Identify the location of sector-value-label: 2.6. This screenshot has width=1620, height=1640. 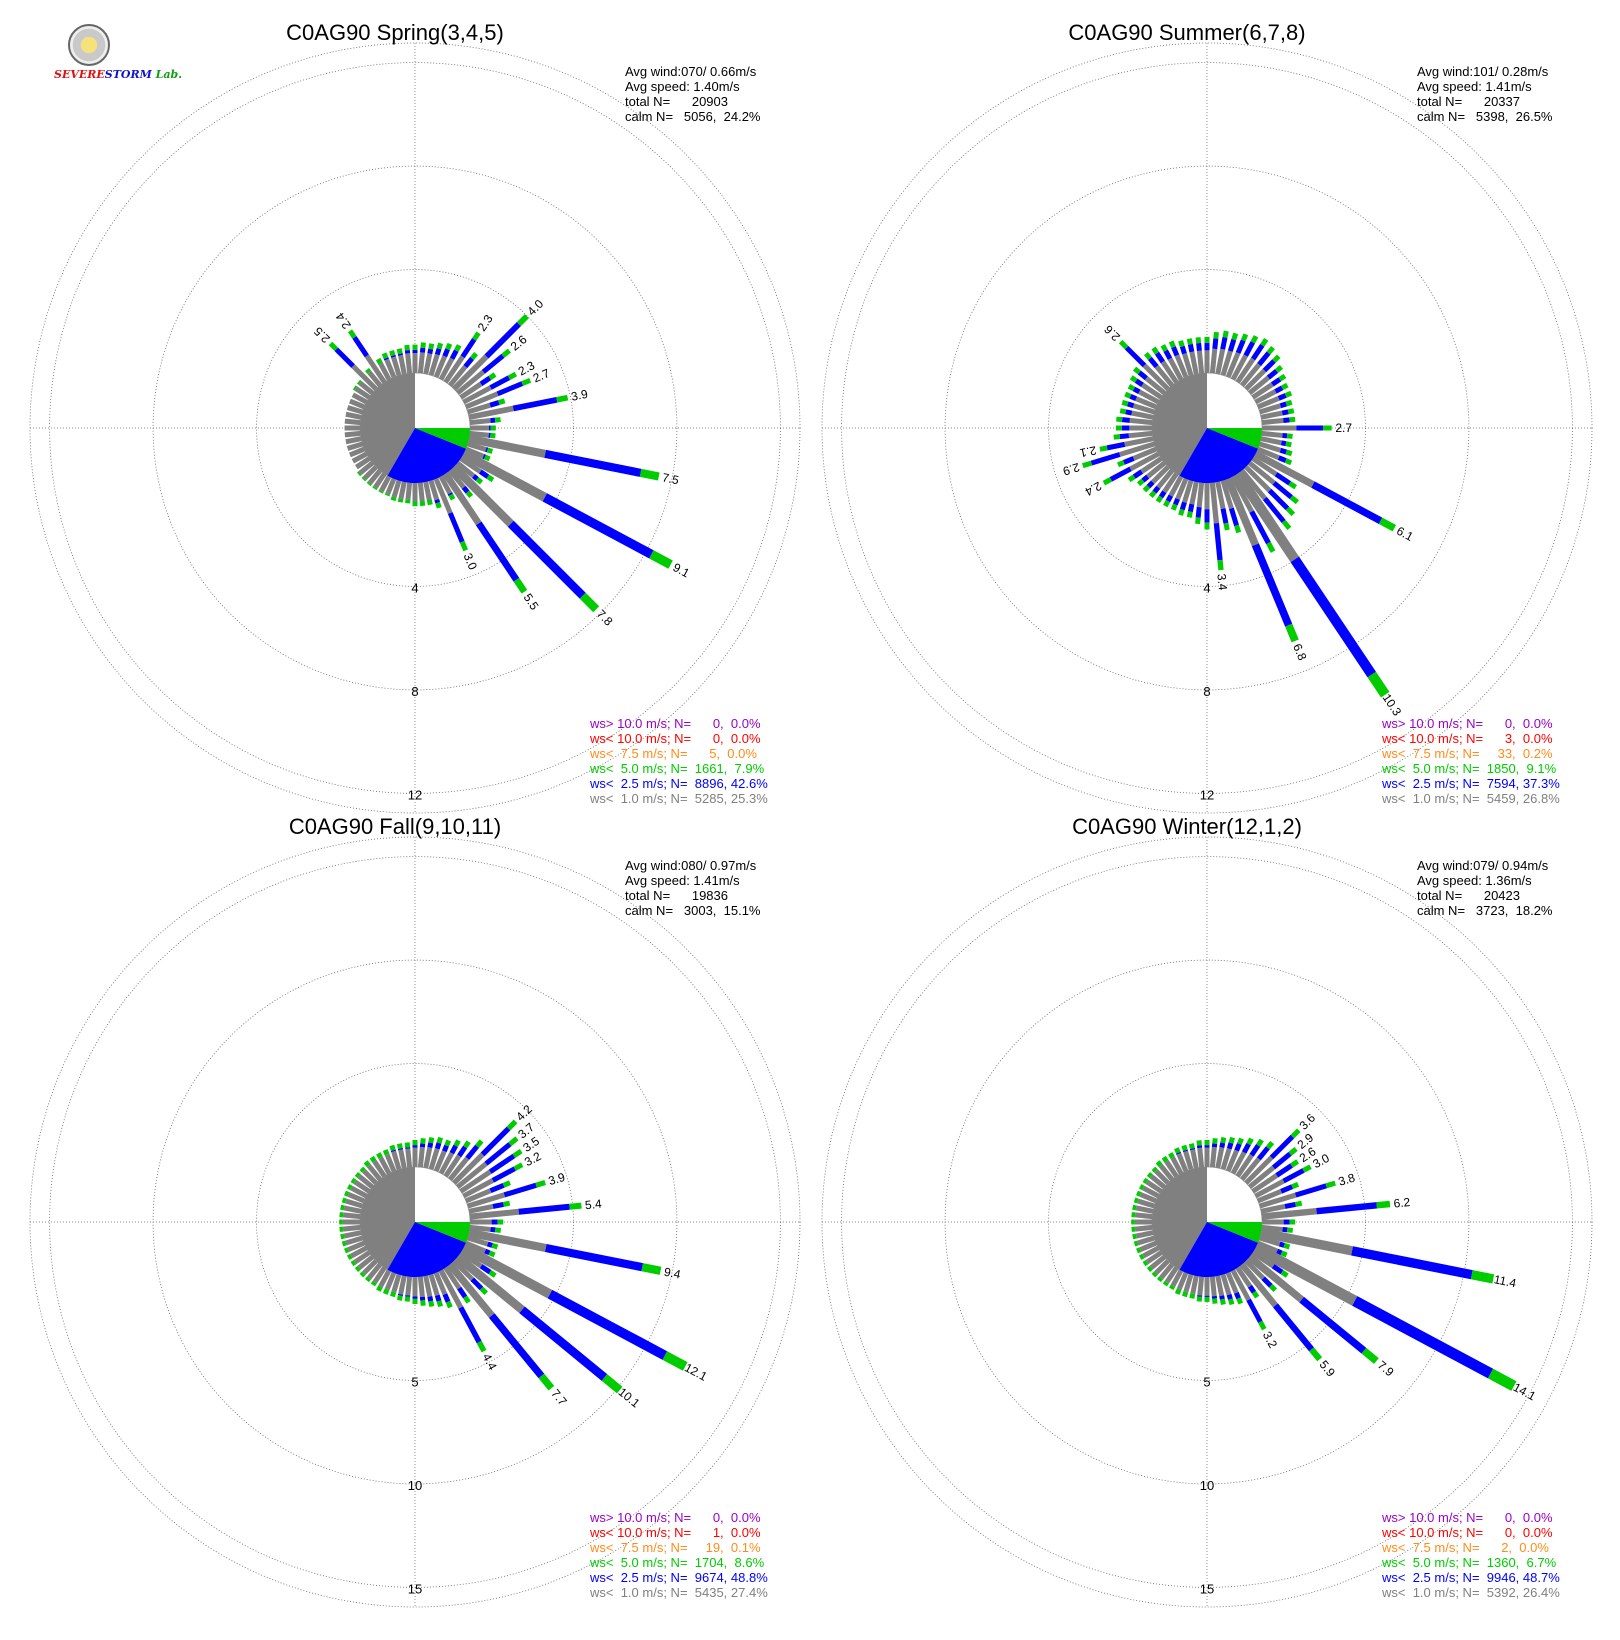
(1112, 333).